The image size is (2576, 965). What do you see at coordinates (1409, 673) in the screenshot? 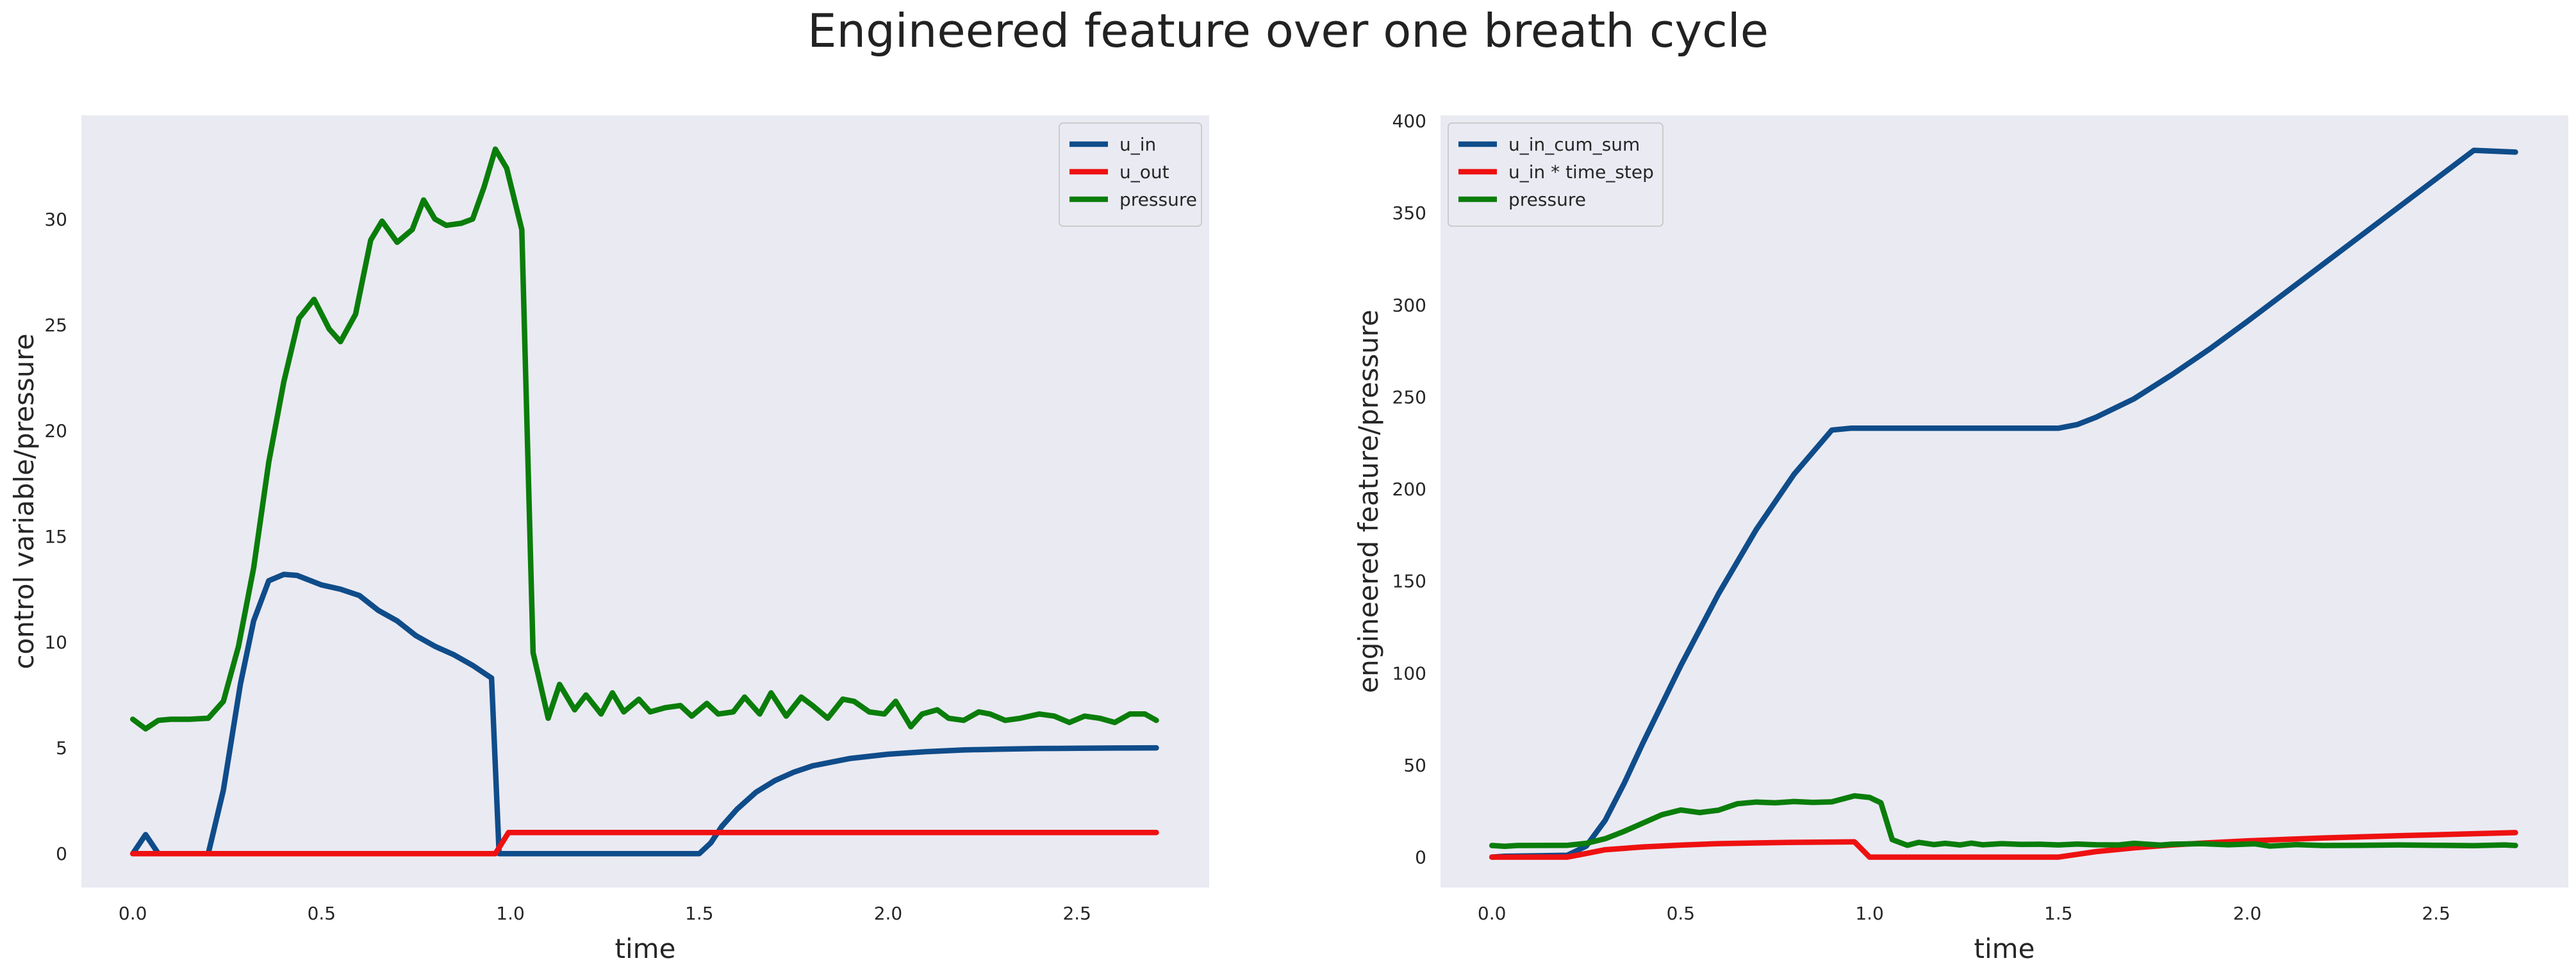
I see `y-tick-label: 100` at bounding box center [1409, 673].